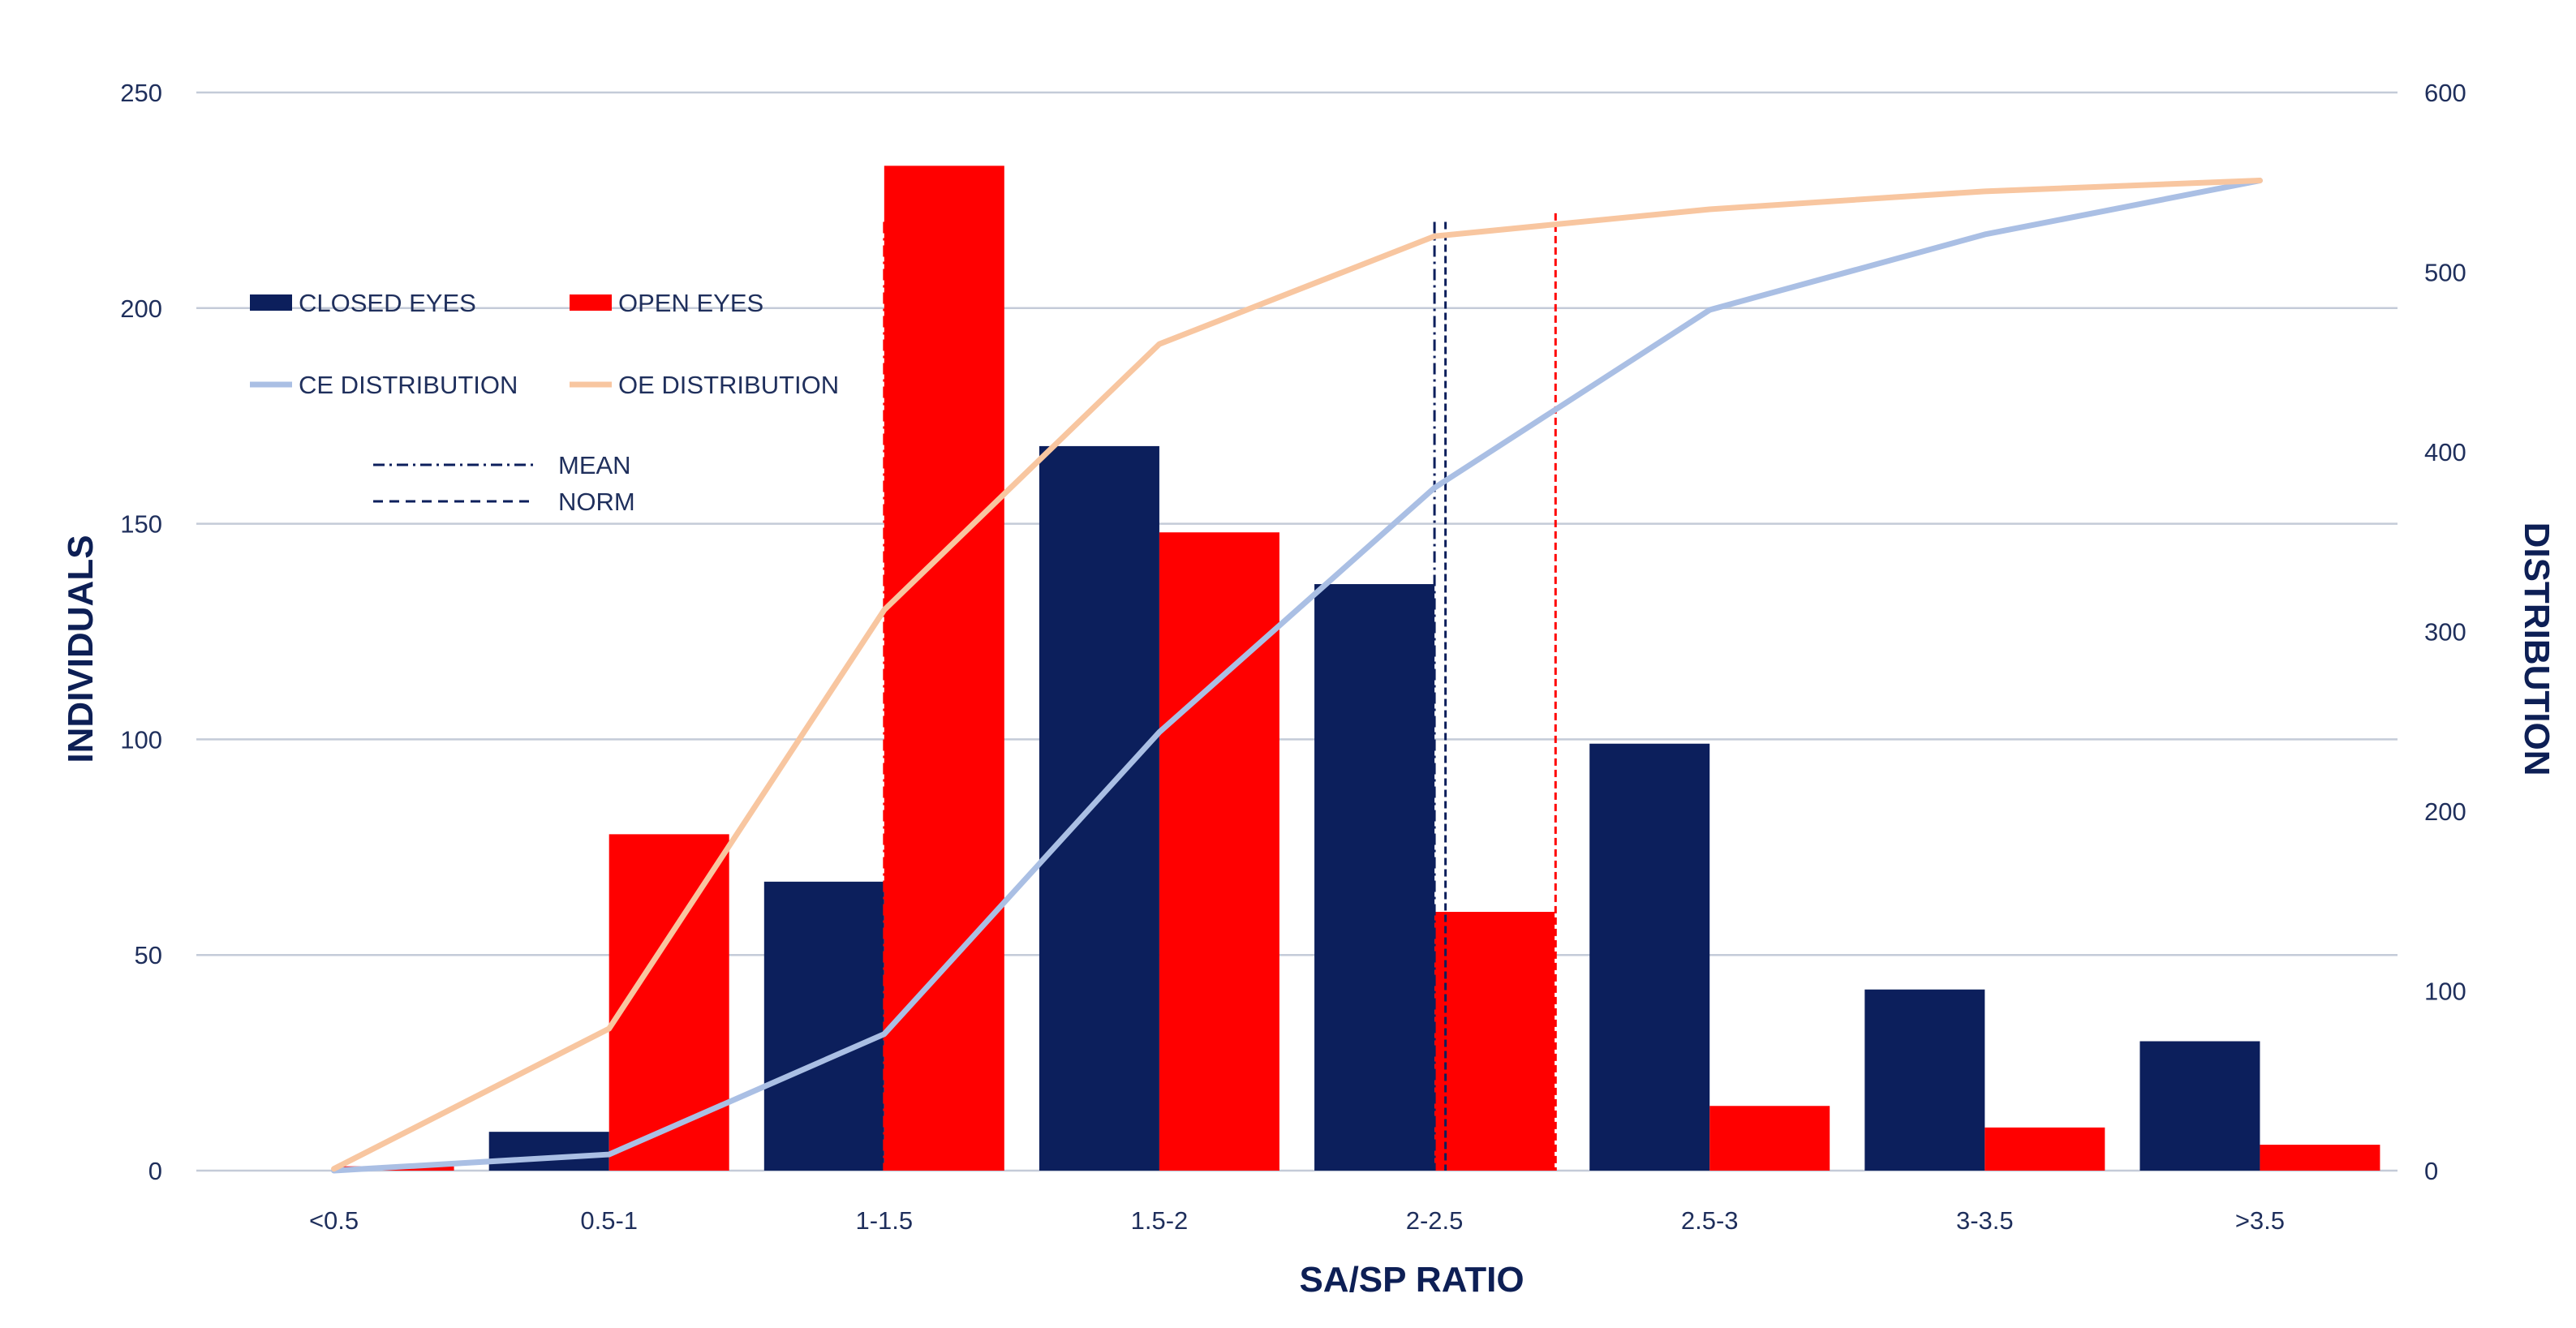  I want to click on x-tick-label: 2-2.5, so click(1435, 1220).